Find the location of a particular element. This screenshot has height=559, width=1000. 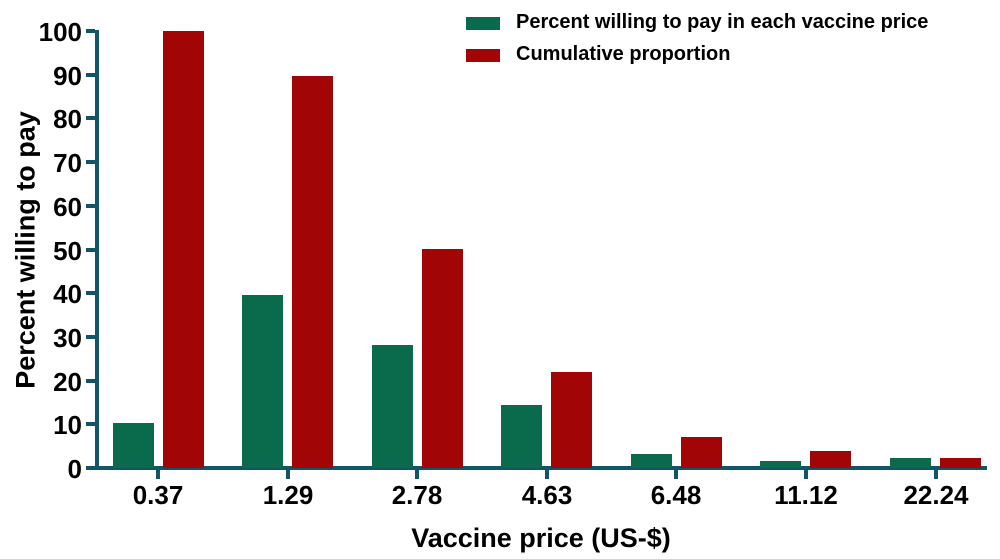

bar-percent-22.24 is located at coordinates (910, 463).